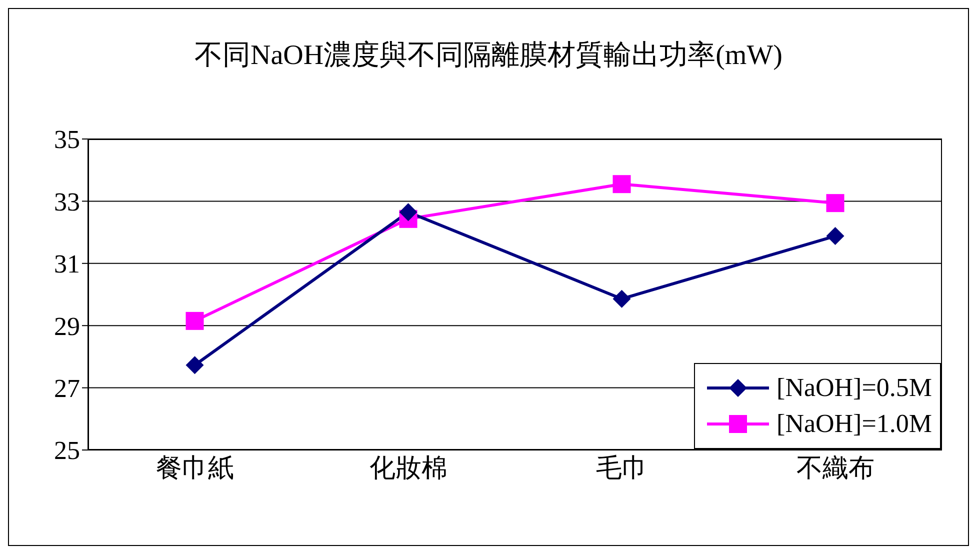 The width and height of the screenshot is (977, 554). Describe the element at coordinates (67, 201) in the screenshot. I see `y-tick-label: 33` at that location.